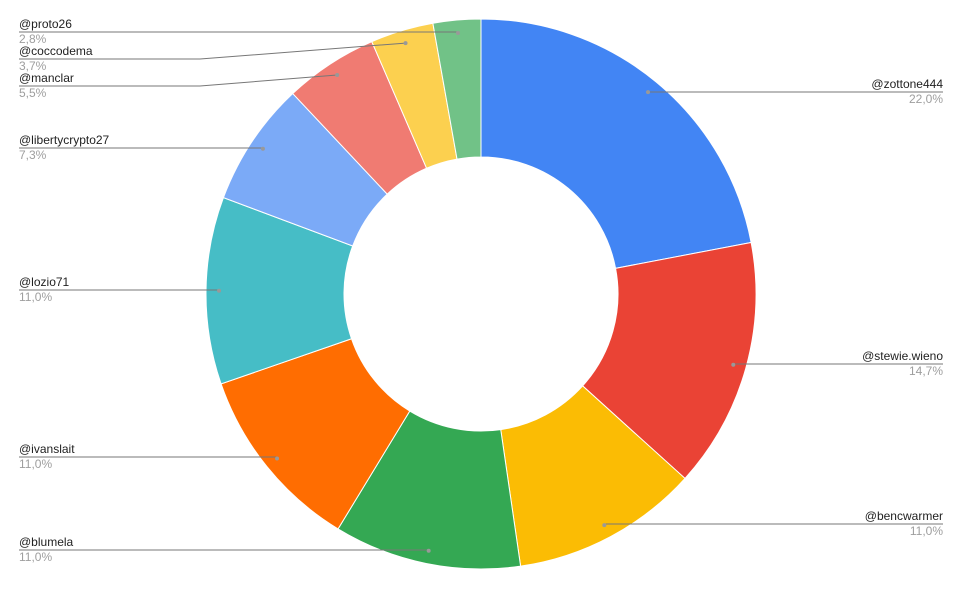  I want to click on slice-value: 22,0%, so click(926, 99).